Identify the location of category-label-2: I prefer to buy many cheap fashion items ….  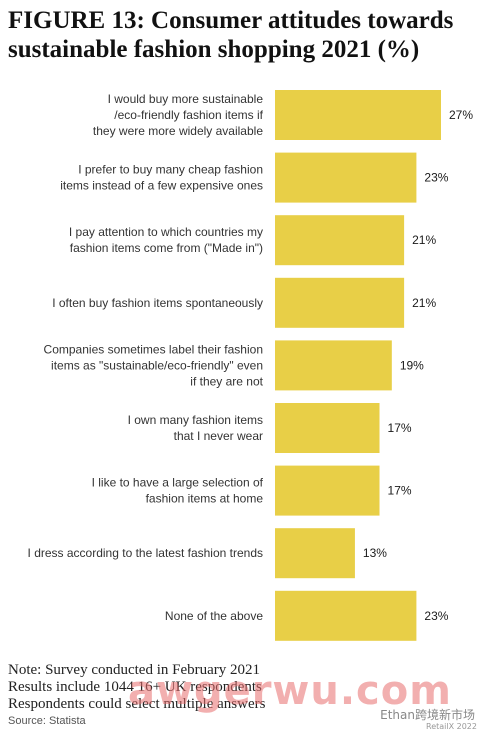
(161, 178).